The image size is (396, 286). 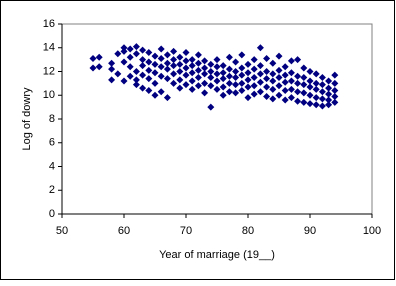 I want to click on x-tick-label: 100, so click(x=372, y=231).